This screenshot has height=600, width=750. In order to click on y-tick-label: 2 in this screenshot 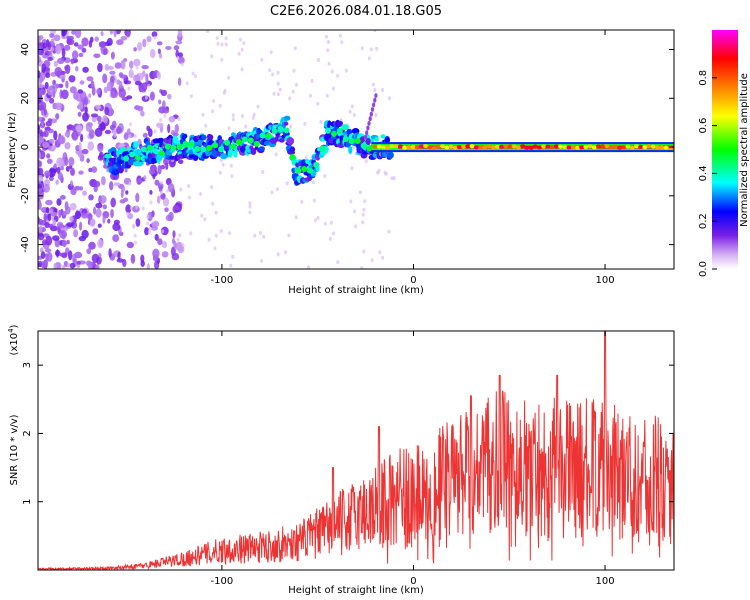, I will do `click(27, 433)`.